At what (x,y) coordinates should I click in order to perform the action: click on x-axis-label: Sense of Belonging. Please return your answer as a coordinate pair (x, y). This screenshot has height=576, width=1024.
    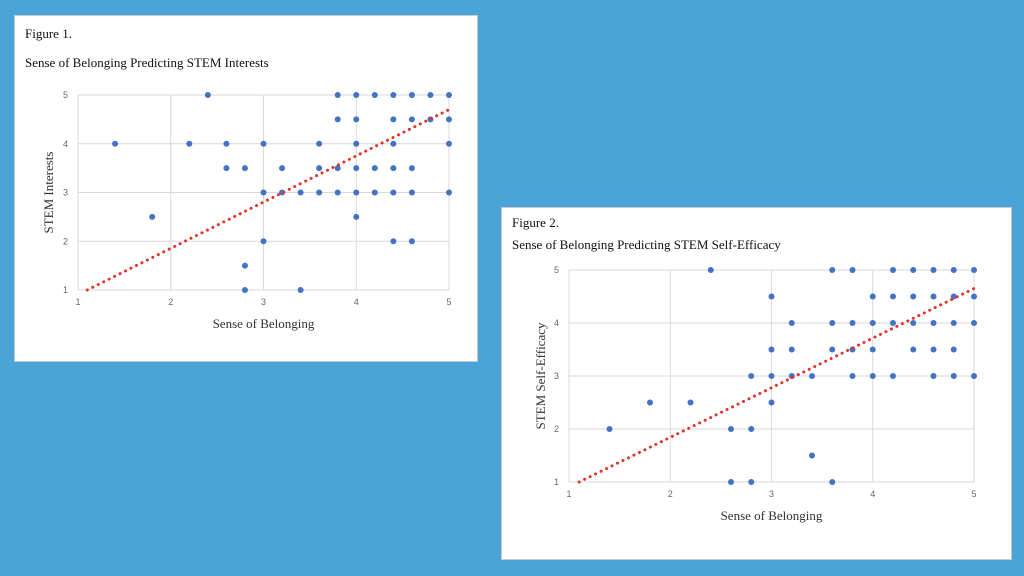
    Looking at the image, I should click on (772, 515).